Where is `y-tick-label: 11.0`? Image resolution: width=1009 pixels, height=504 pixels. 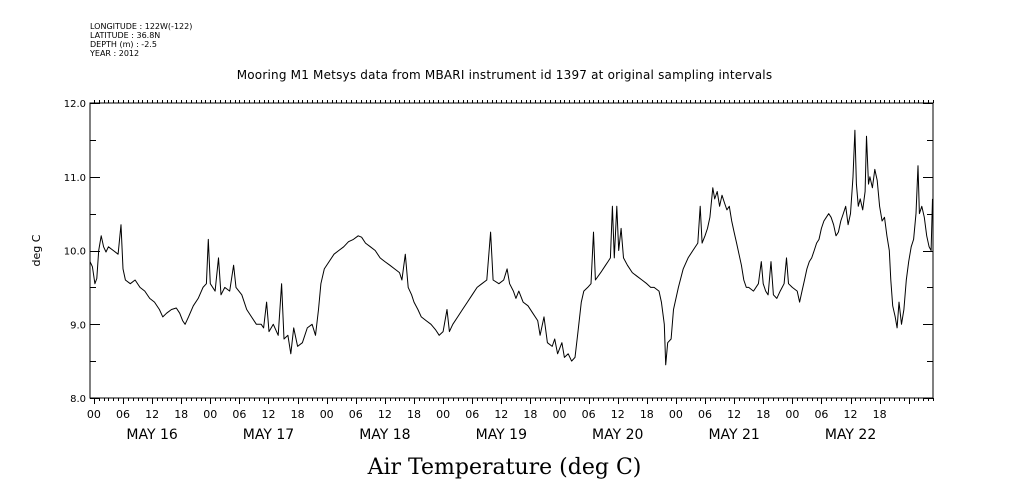
y-tick-label: 11.0 is located at coordinates (75, 178).